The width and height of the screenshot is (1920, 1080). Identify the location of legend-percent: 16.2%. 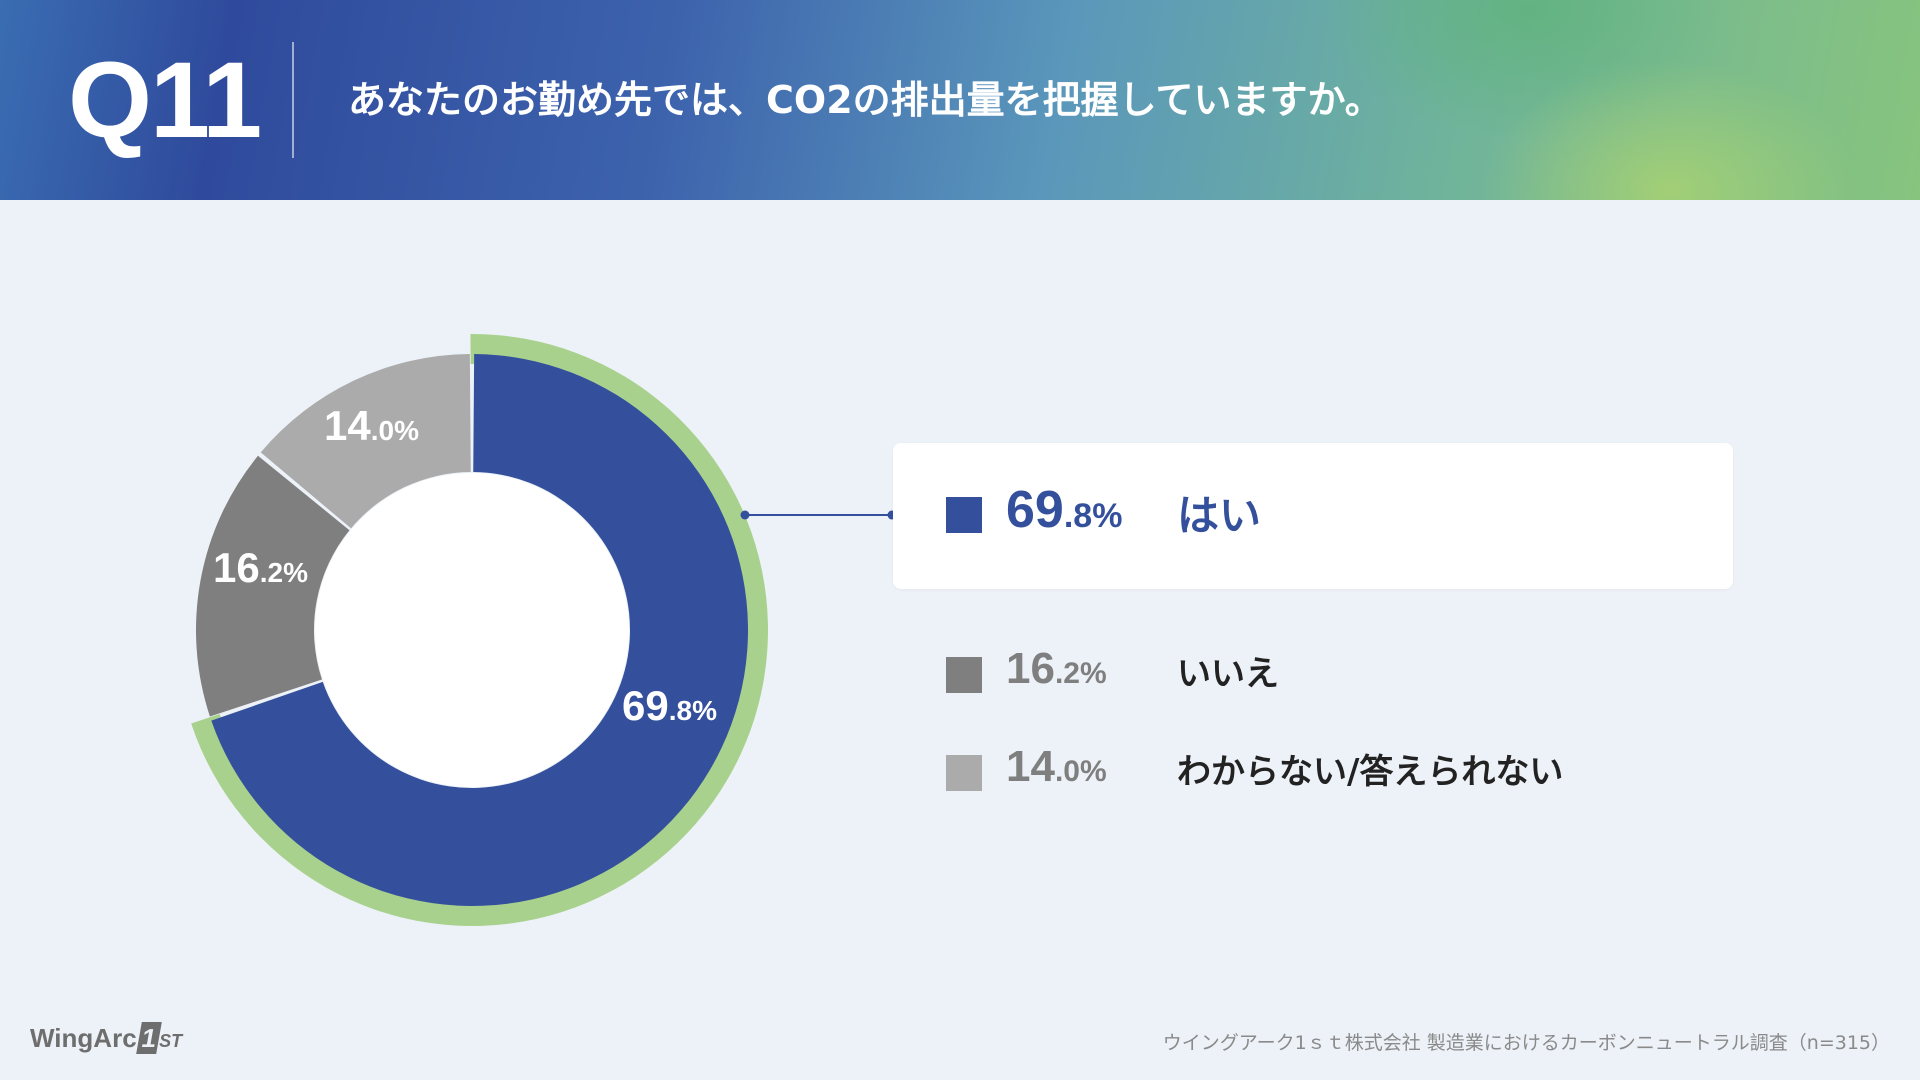
(1056, 669).